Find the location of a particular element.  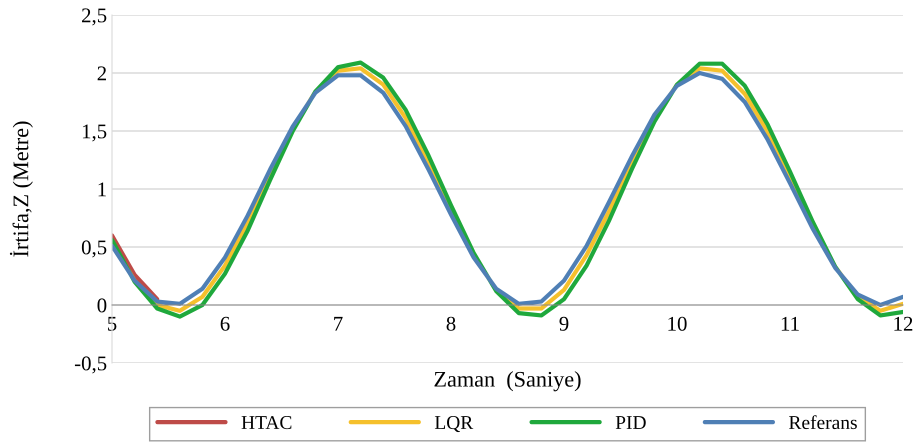

legend-label: LQR is located at coordinates (454, 424).